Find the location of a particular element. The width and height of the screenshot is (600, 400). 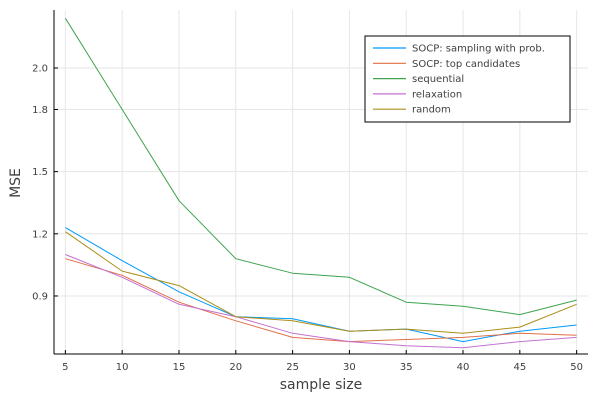

x-tick-label: 35 is located at coordinates (406, 367).